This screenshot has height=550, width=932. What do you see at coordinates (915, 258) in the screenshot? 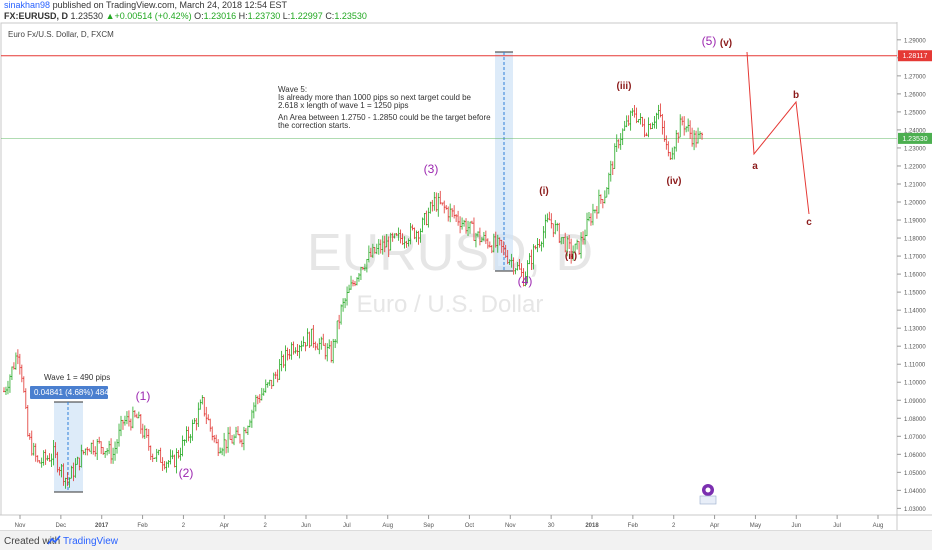
I see `price-tick-label: 1.17000` at bounding box center [915, 258].